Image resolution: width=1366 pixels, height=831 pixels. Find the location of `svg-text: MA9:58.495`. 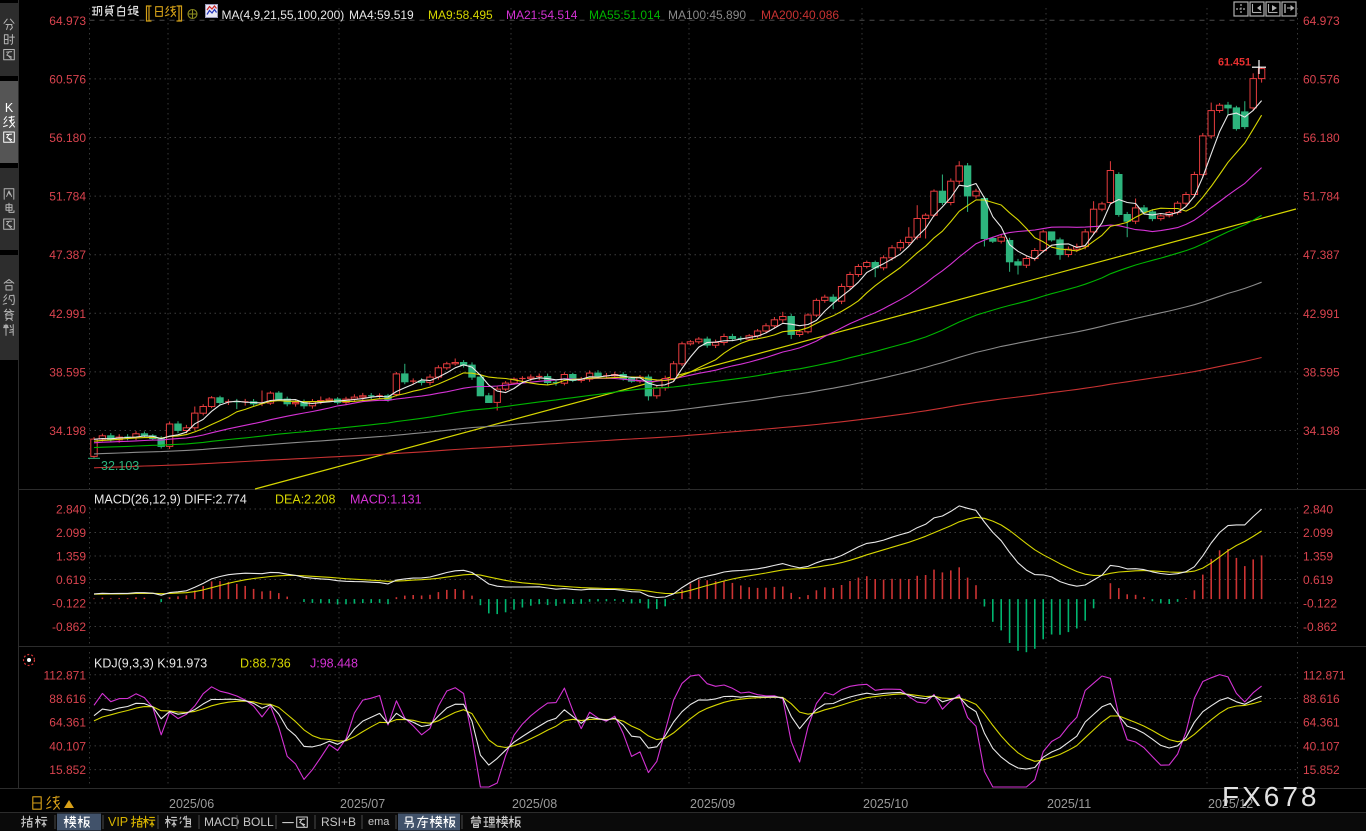

svg-text: MA9:58.495 is located at coordinates (460, 15).